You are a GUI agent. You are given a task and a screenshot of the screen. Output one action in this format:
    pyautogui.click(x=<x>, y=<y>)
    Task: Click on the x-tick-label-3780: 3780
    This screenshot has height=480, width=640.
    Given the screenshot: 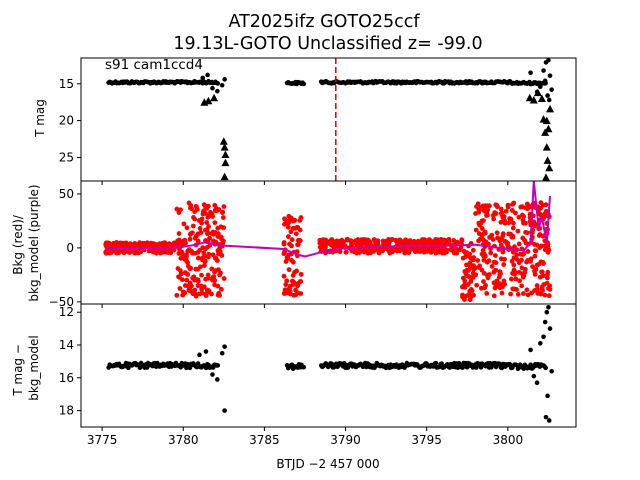 What is the action you would take?
    pyautogui.click(x=183, y=440)
    